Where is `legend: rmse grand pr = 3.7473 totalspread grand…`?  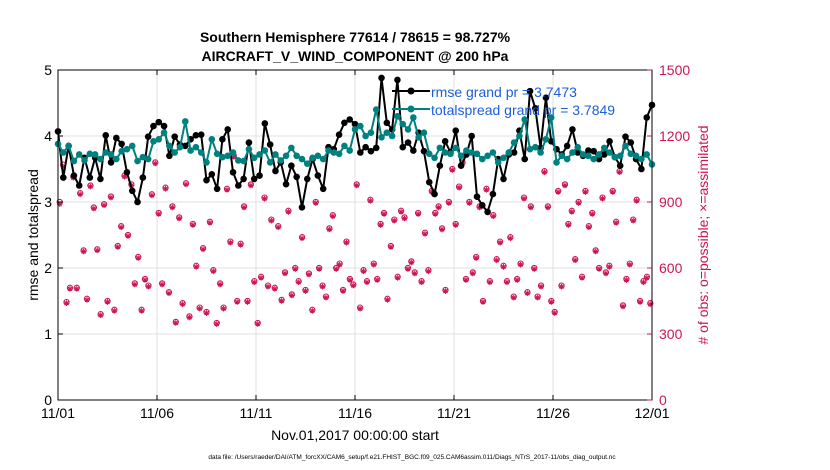 legend: rmse grand pr = 3.7473 totalspread grand… is located at coordinates (503, 101).